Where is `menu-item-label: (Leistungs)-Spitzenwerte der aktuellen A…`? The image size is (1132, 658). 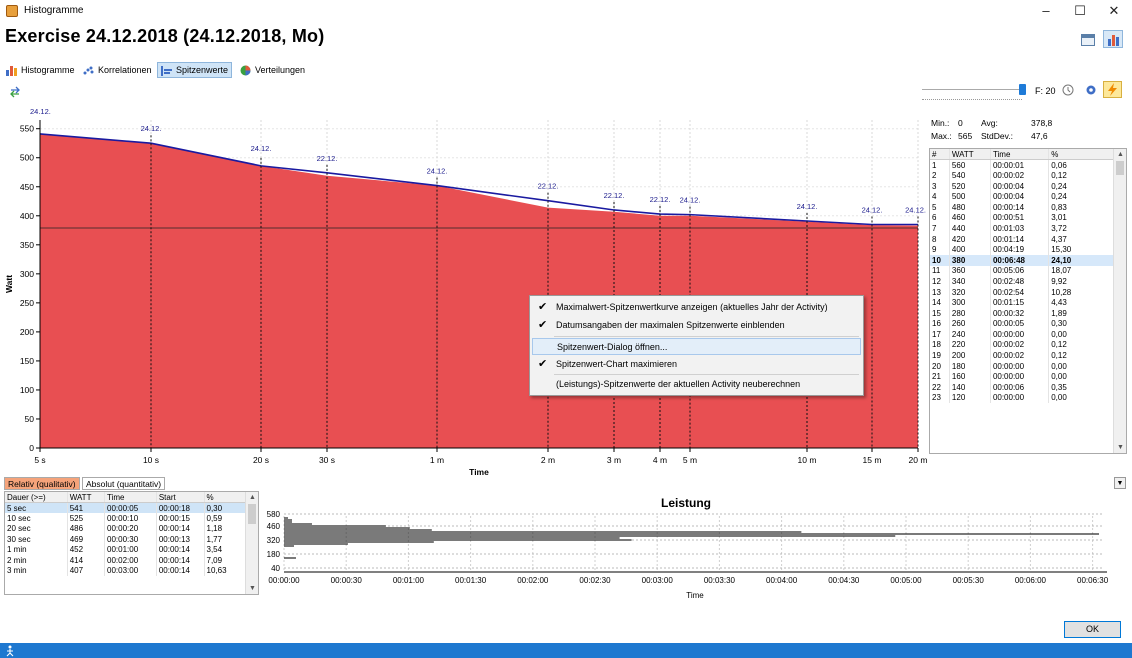
menu-item-label: (Leistungs)-Spitzenwerte der aktuellen A… is located at coordinates (678, 384).